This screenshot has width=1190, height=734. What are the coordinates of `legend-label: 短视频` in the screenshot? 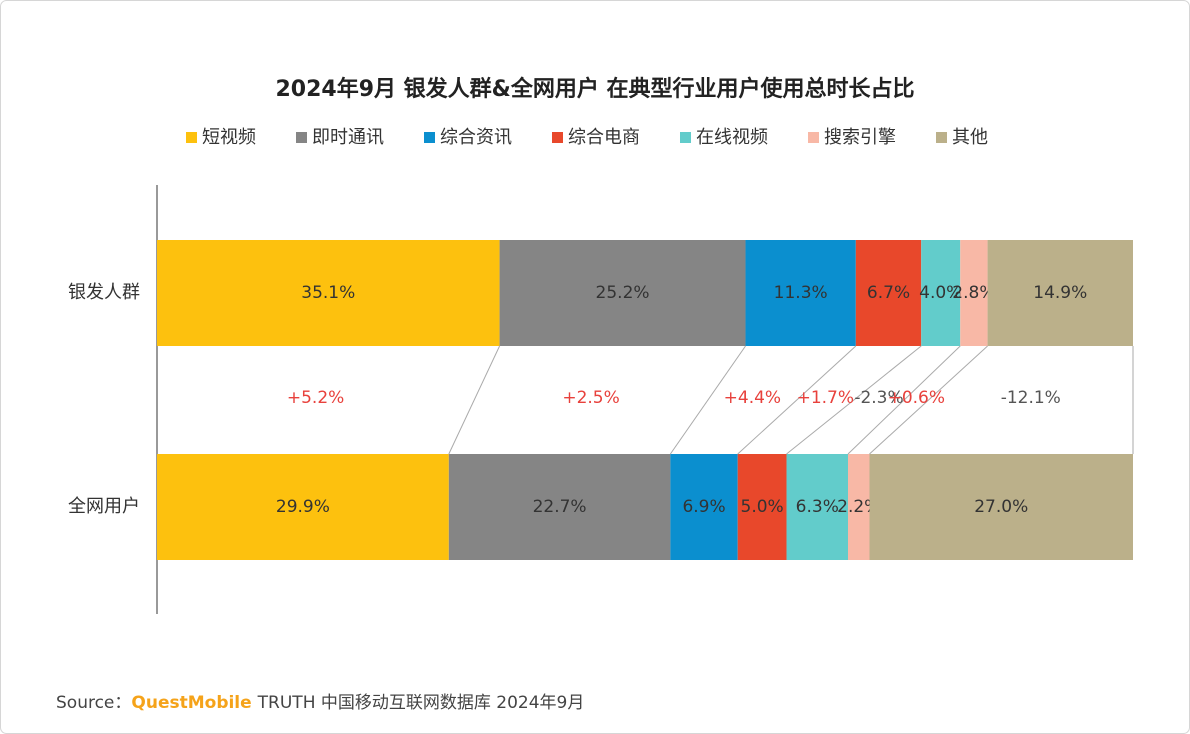 It's located at (229, 137).